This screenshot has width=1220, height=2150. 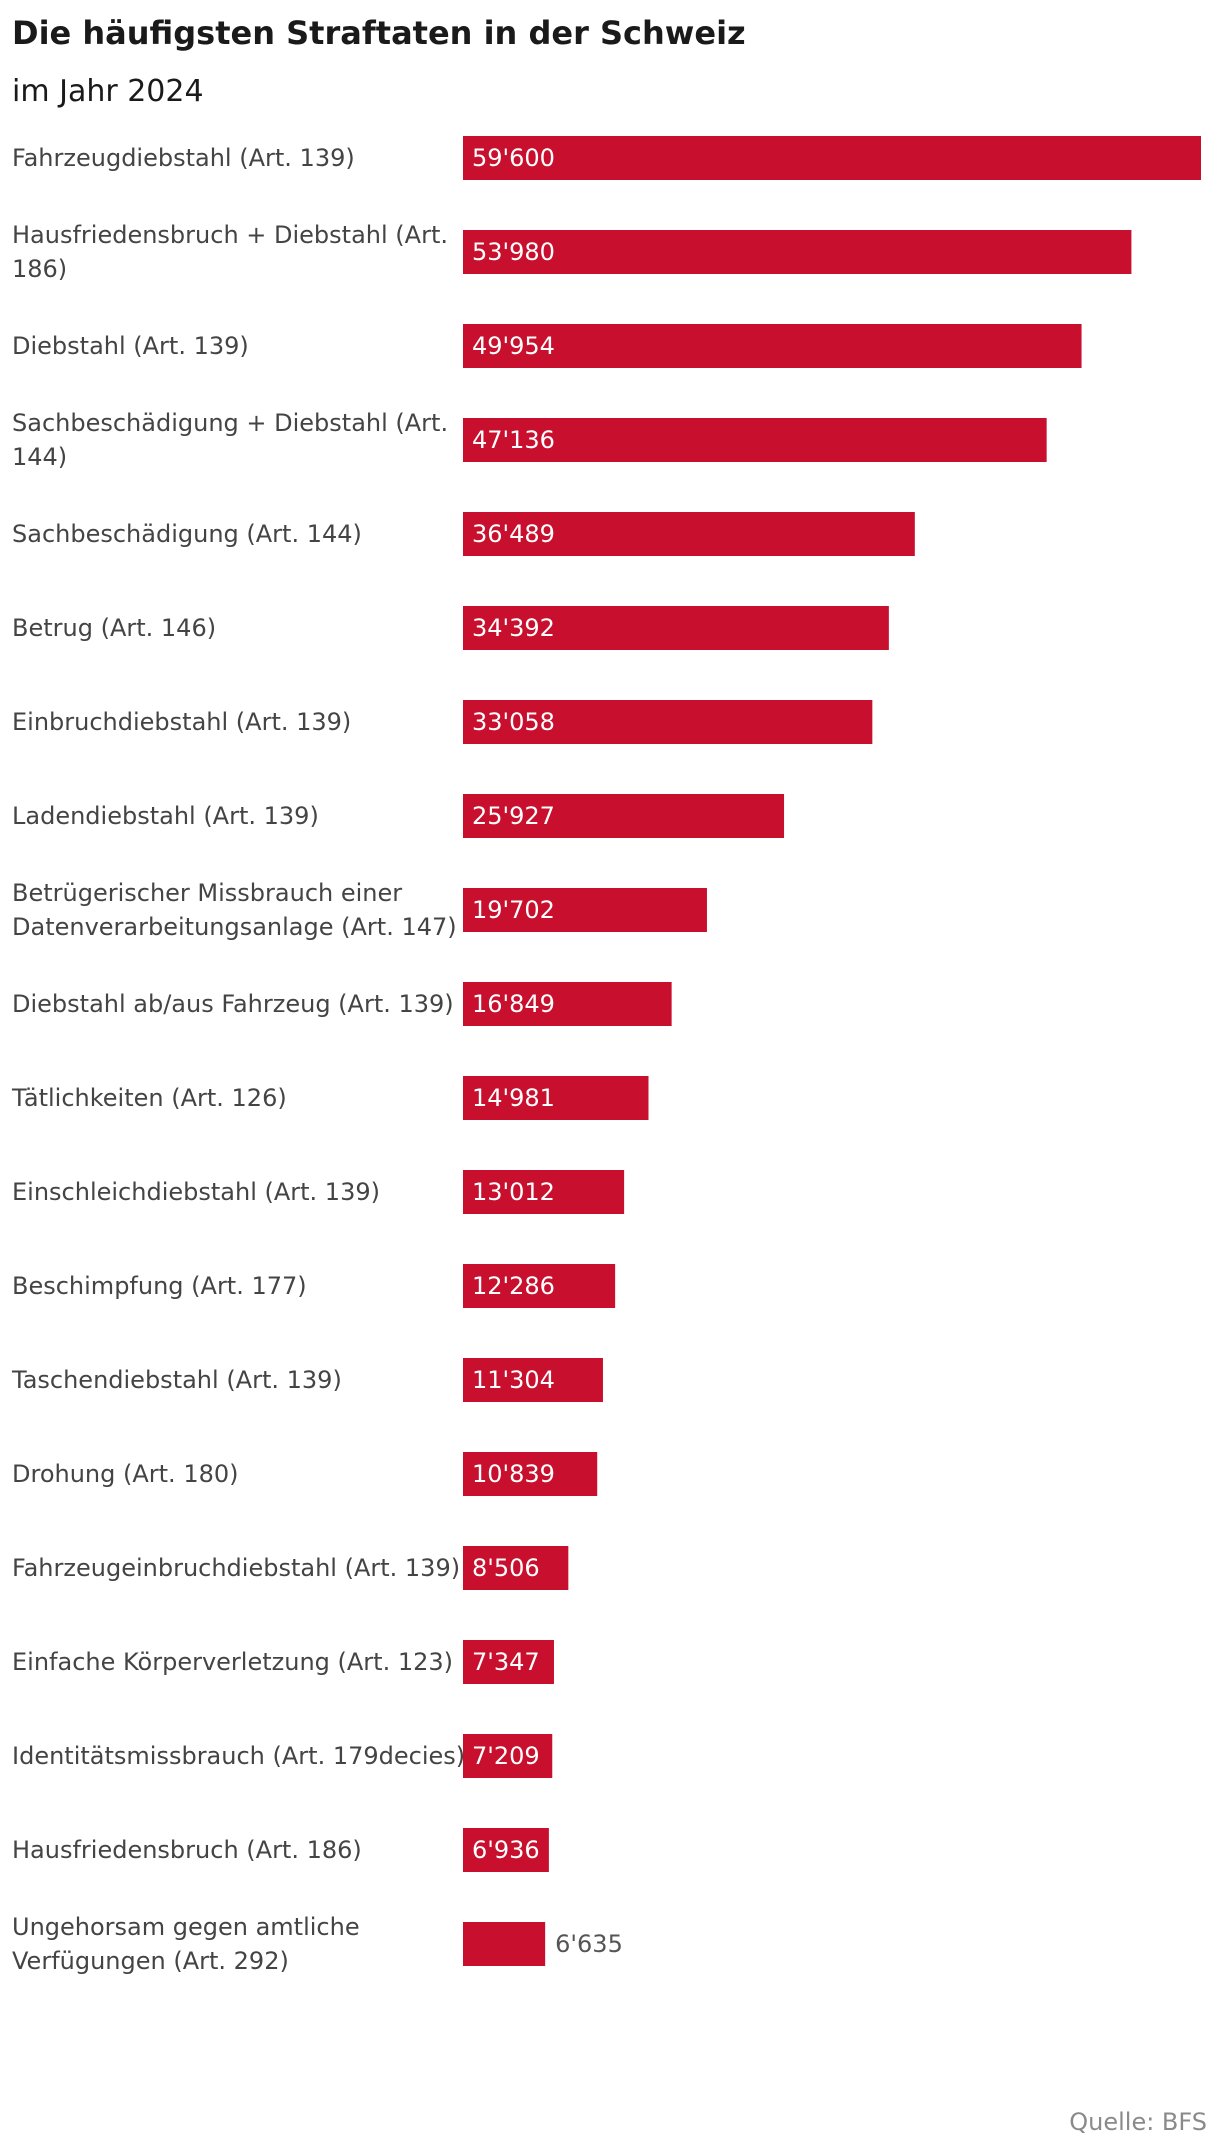 I want to click on category-label: Beschimpfung (Art. 177), so click(x=159, y=1286).